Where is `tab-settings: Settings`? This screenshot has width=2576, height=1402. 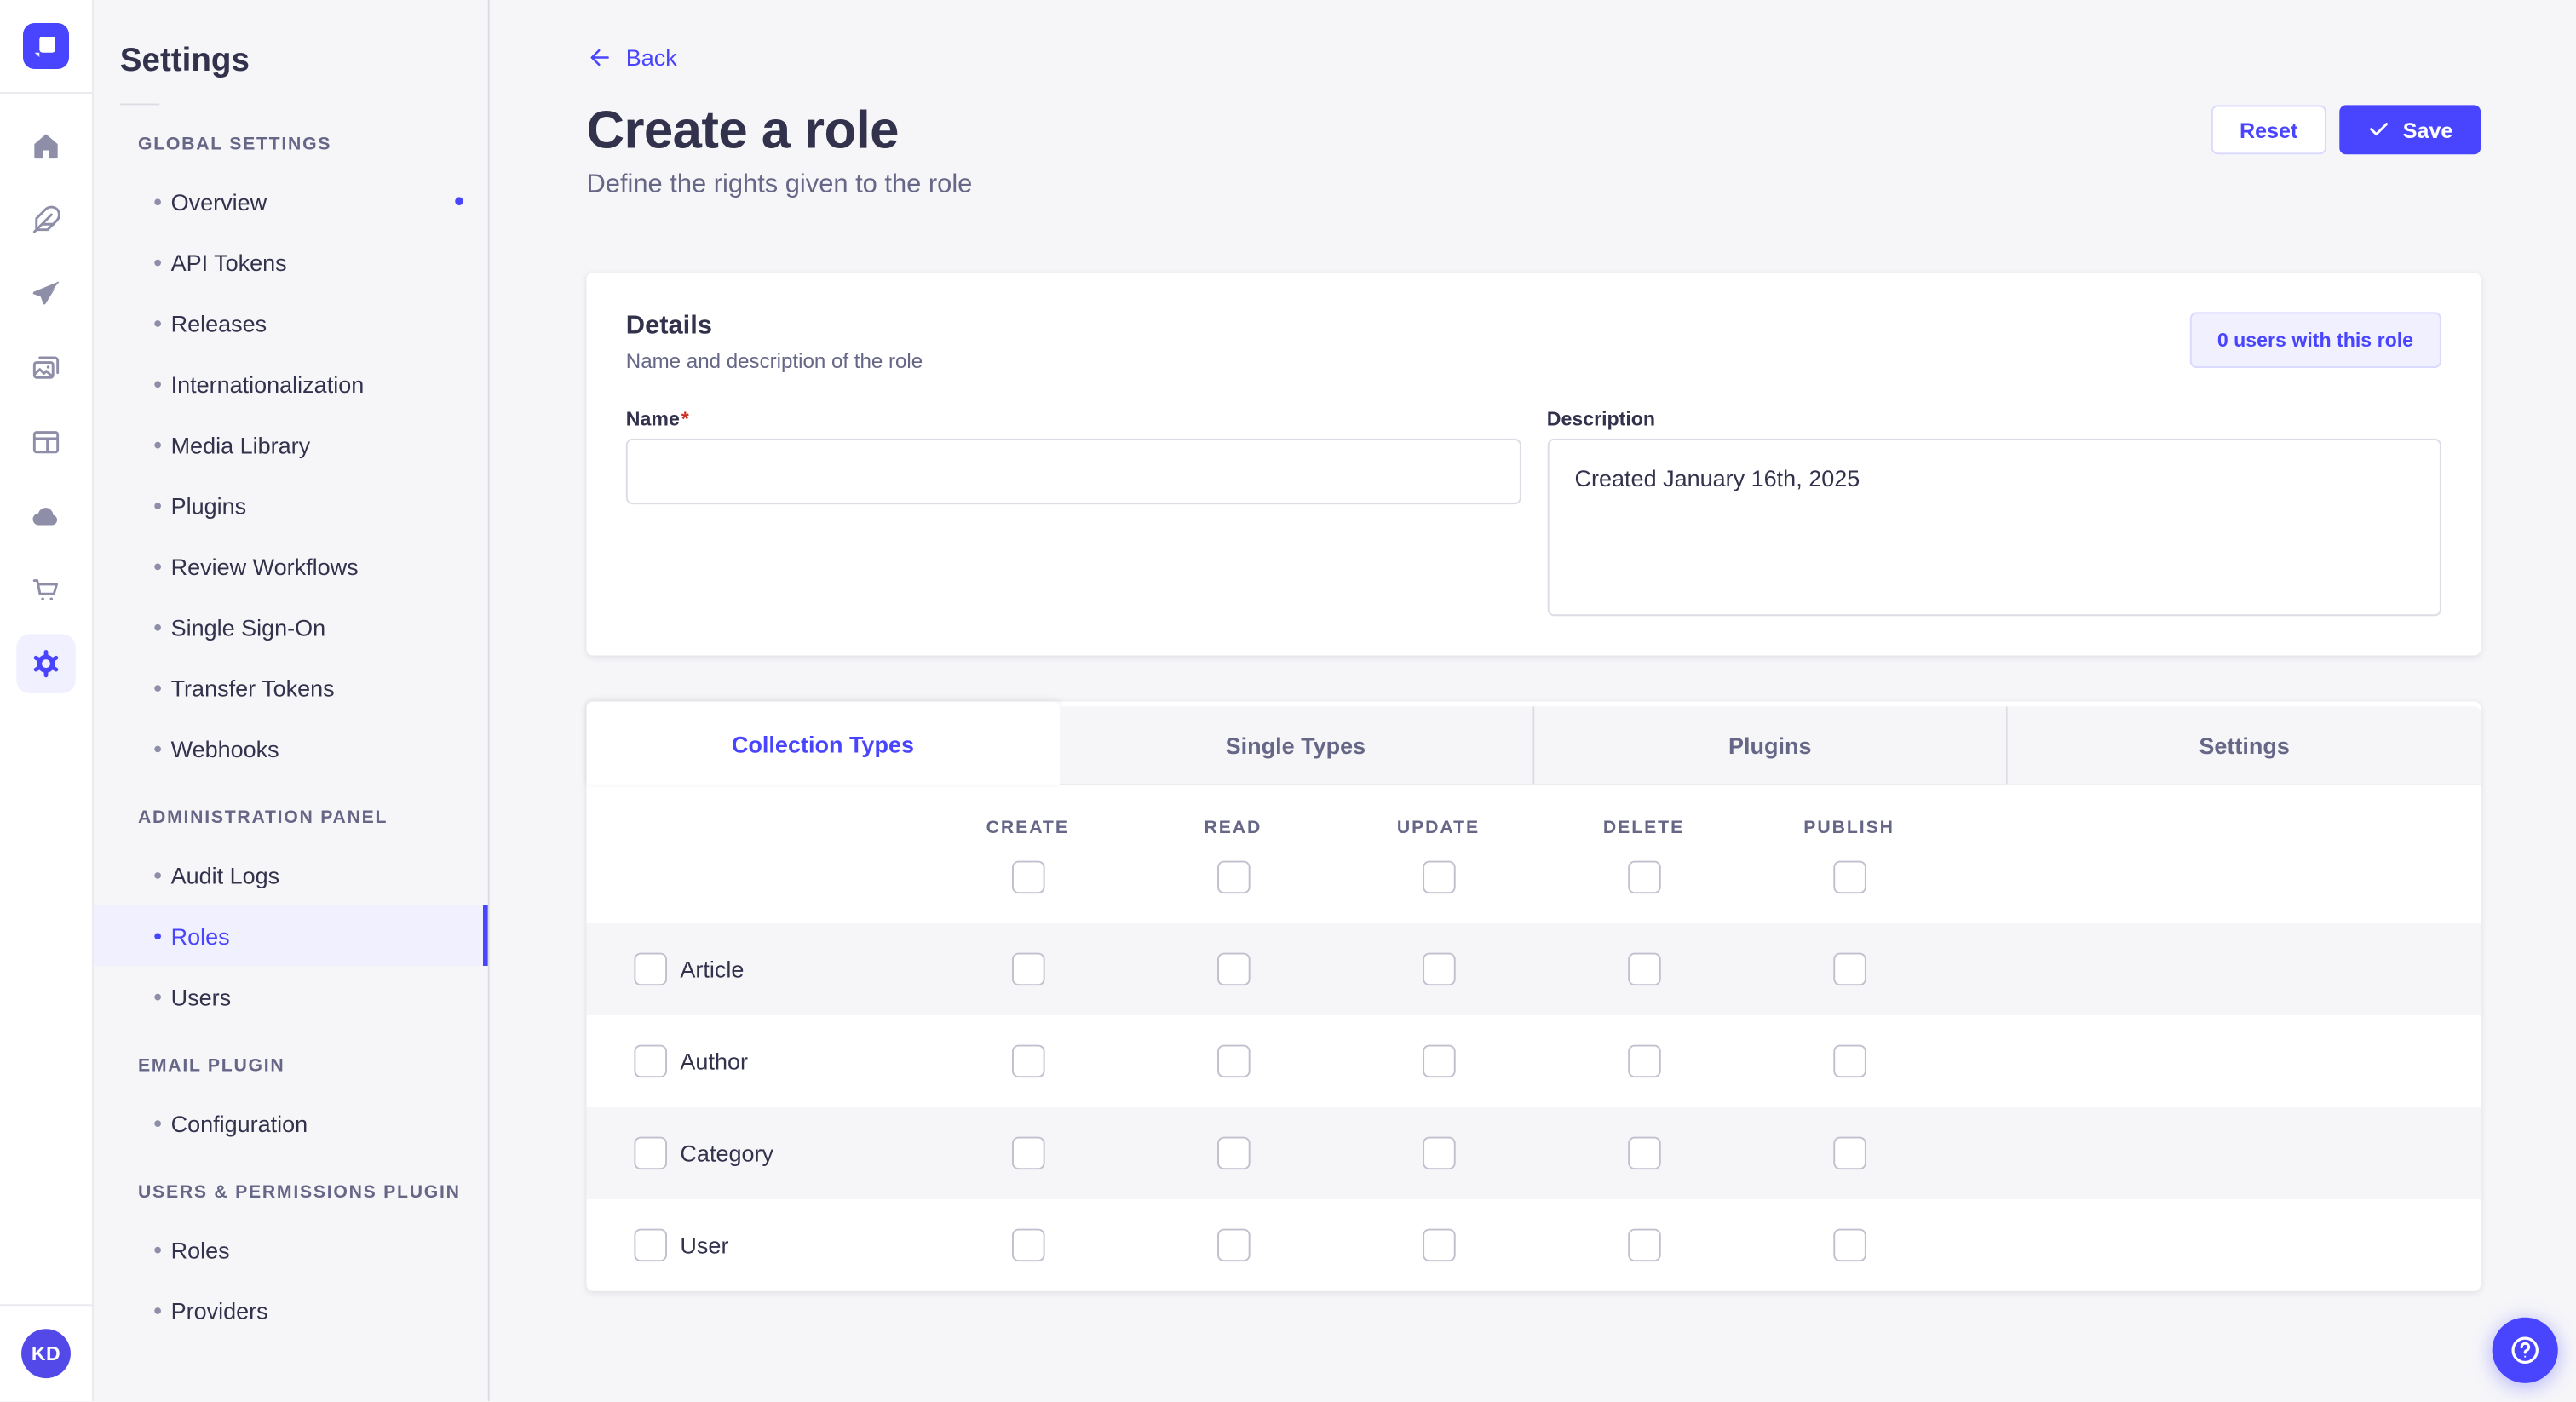
tab-settings: Settings is located at coordinates (2243, 745).